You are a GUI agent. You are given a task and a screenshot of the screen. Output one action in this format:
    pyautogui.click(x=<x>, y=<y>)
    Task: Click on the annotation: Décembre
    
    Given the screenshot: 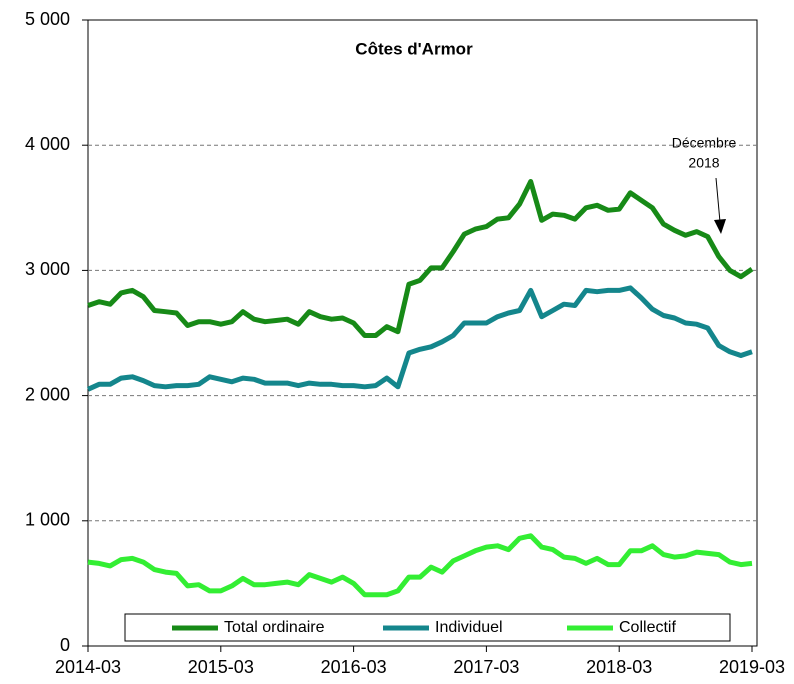 What is the action you would take?
    pyautogui.click(x=704, y=143)
    